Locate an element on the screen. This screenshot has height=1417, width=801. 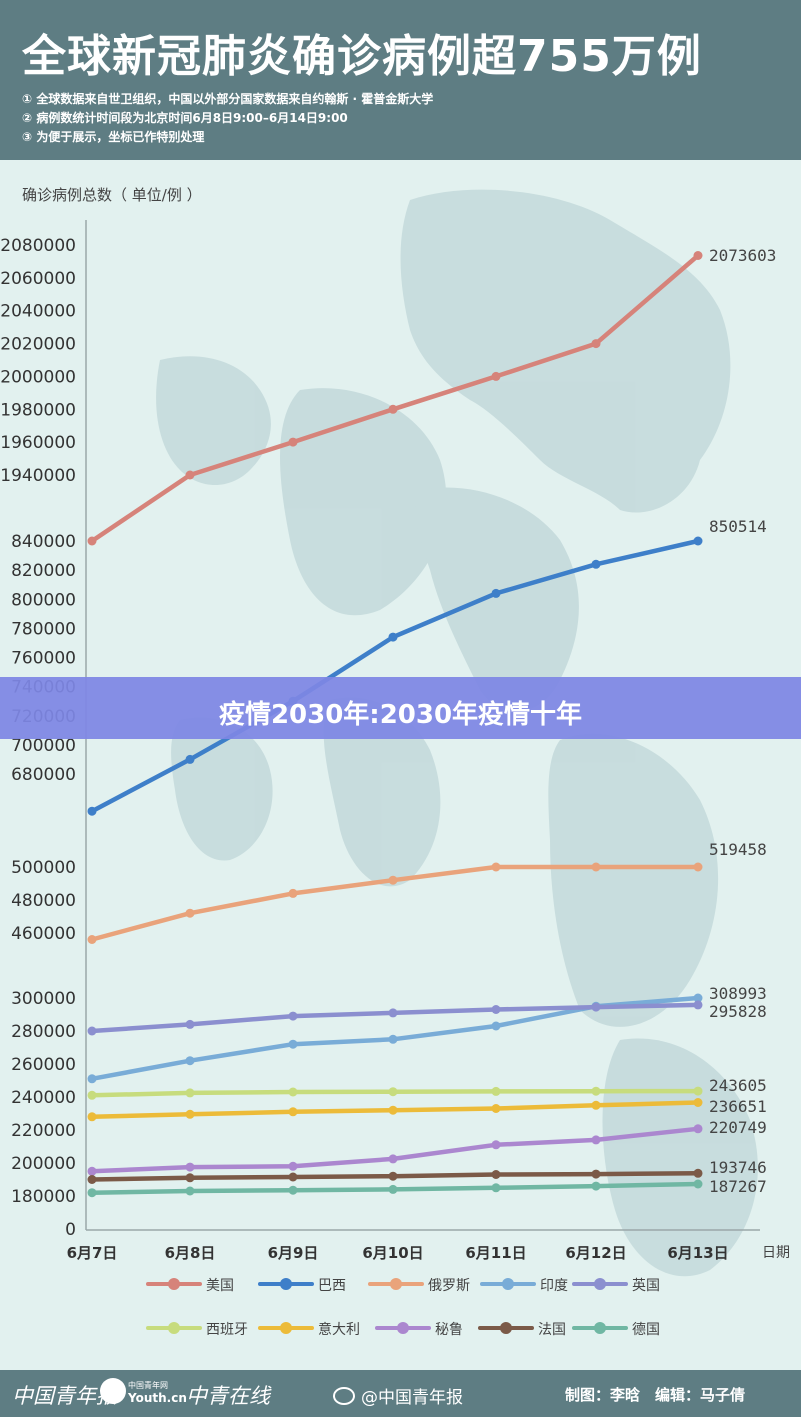
legend-label: 意大利 is located at coordinates (339, 1330).